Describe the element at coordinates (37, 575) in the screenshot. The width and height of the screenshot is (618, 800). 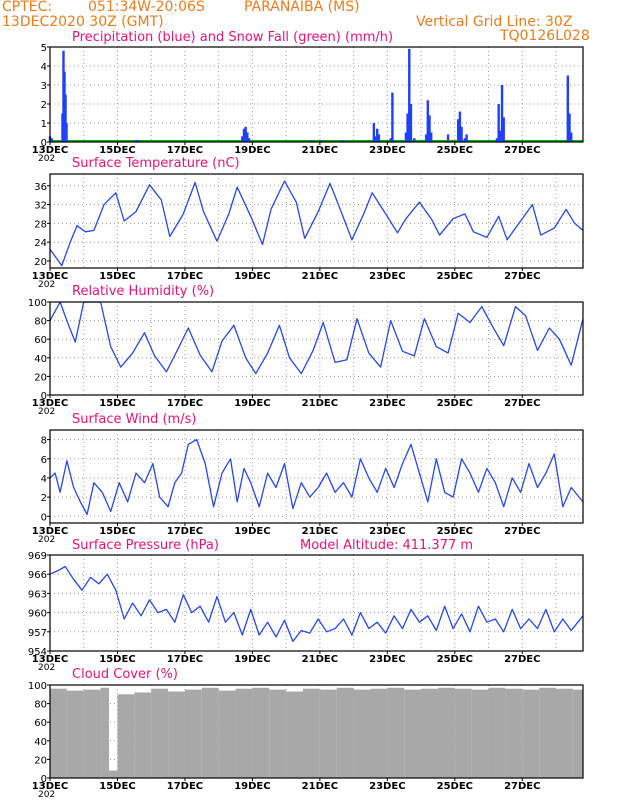
I see `y-tick-label: 966` at that location.